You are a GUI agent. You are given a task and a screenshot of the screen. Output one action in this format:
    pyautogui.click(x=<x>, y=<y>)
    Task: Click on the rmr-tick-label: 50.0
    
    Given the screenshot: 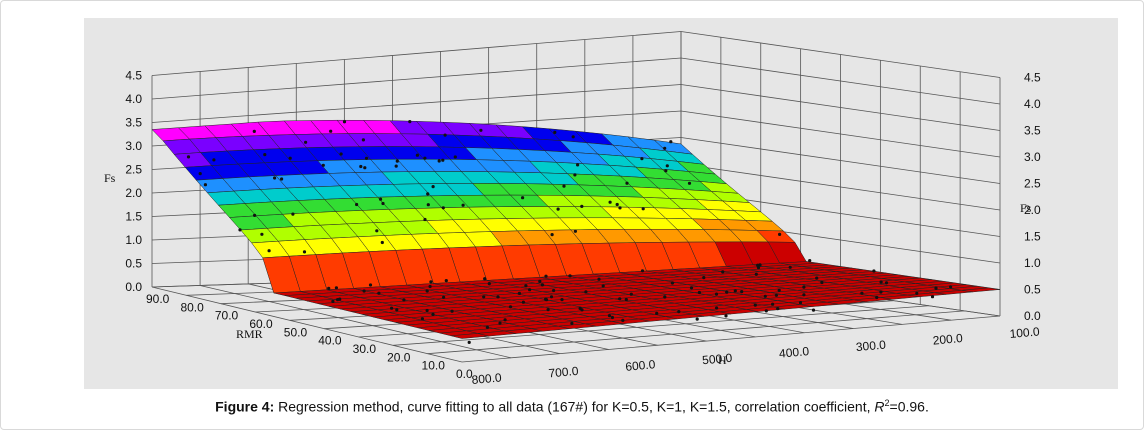 What is the action you would take?
    pyautogui.click(x=296, y=332)
    